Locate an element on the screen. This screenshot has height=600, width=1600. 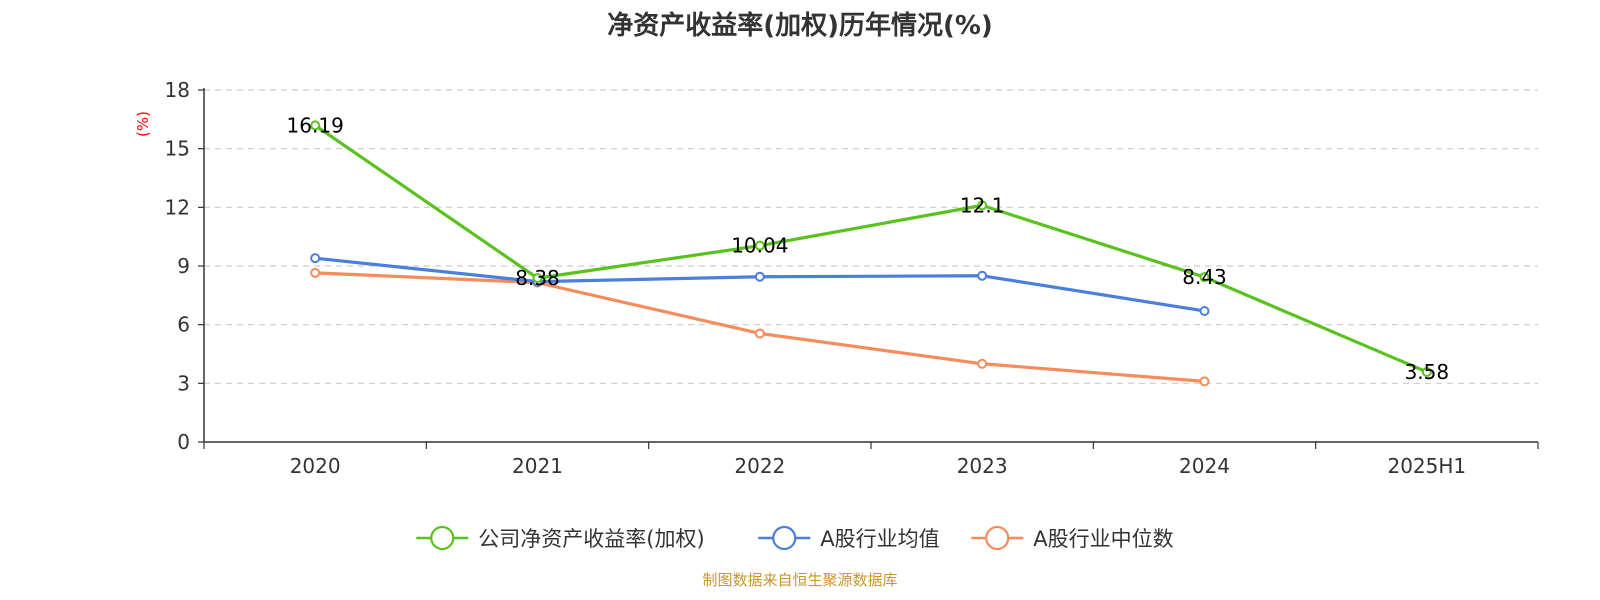
legend-item: A股行业均值 is located at coordinates (849, 538).